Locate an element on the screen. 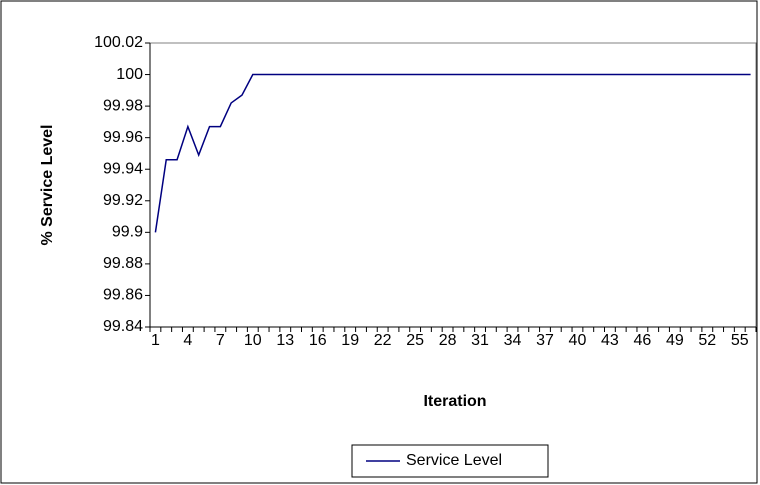 Image resolution: width=760 pixels, height=485 pixels. y-tick-label: 99.84 is located at coordinates (123, 326).